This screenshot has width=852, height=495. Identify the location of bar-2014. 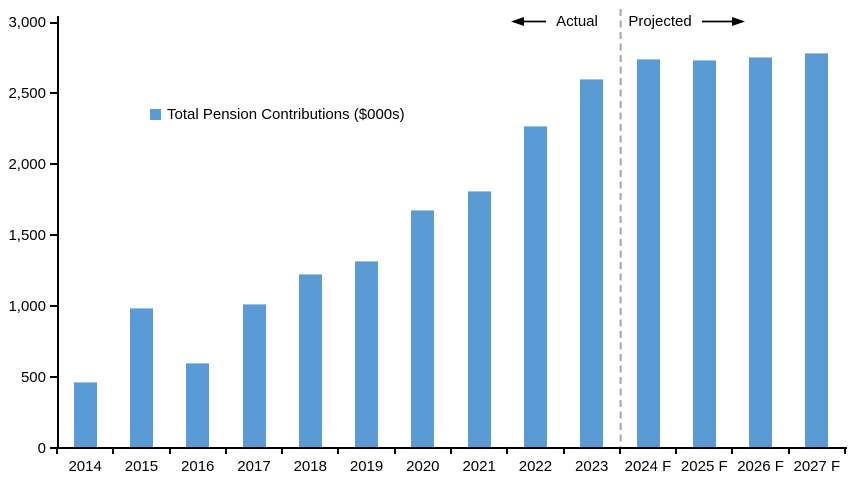
(85, 414).